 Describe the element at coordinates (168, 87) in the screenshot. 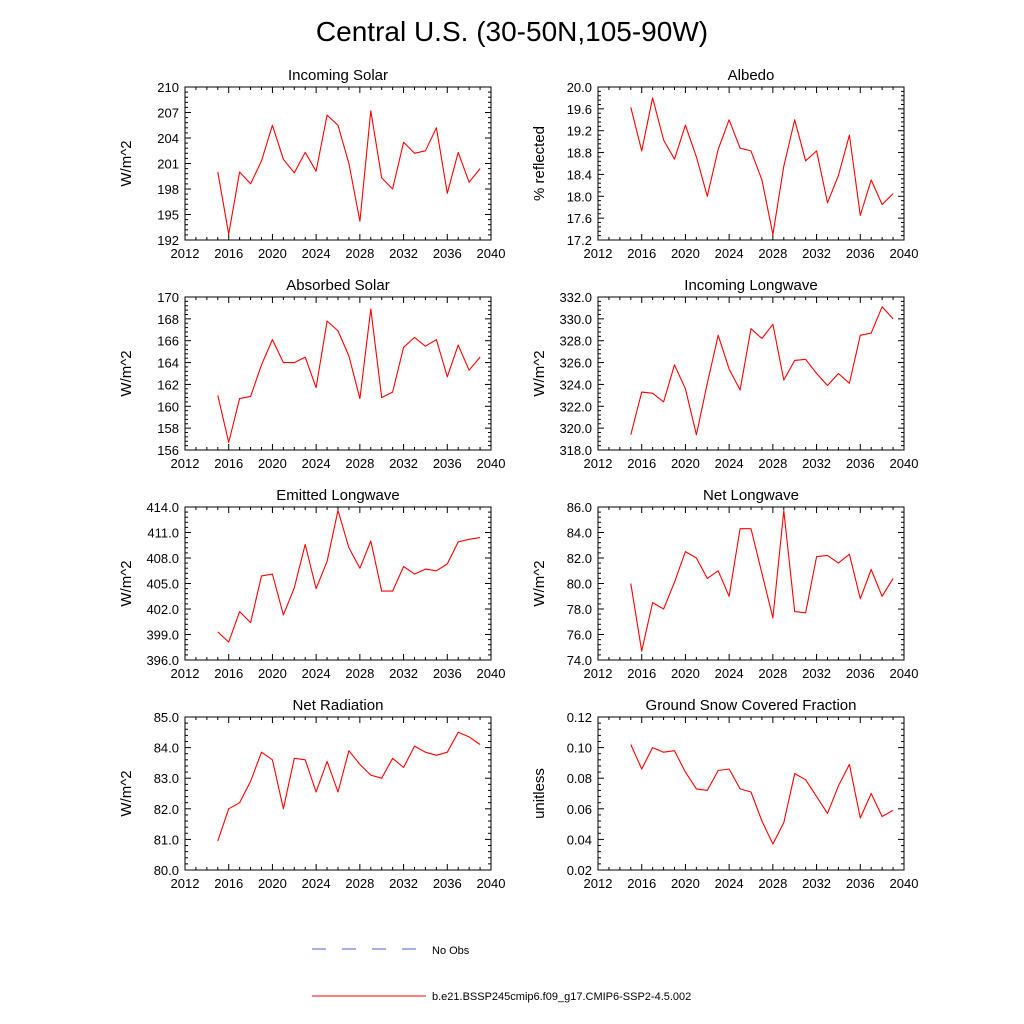

I see `y-tick-label: 210` at that location.